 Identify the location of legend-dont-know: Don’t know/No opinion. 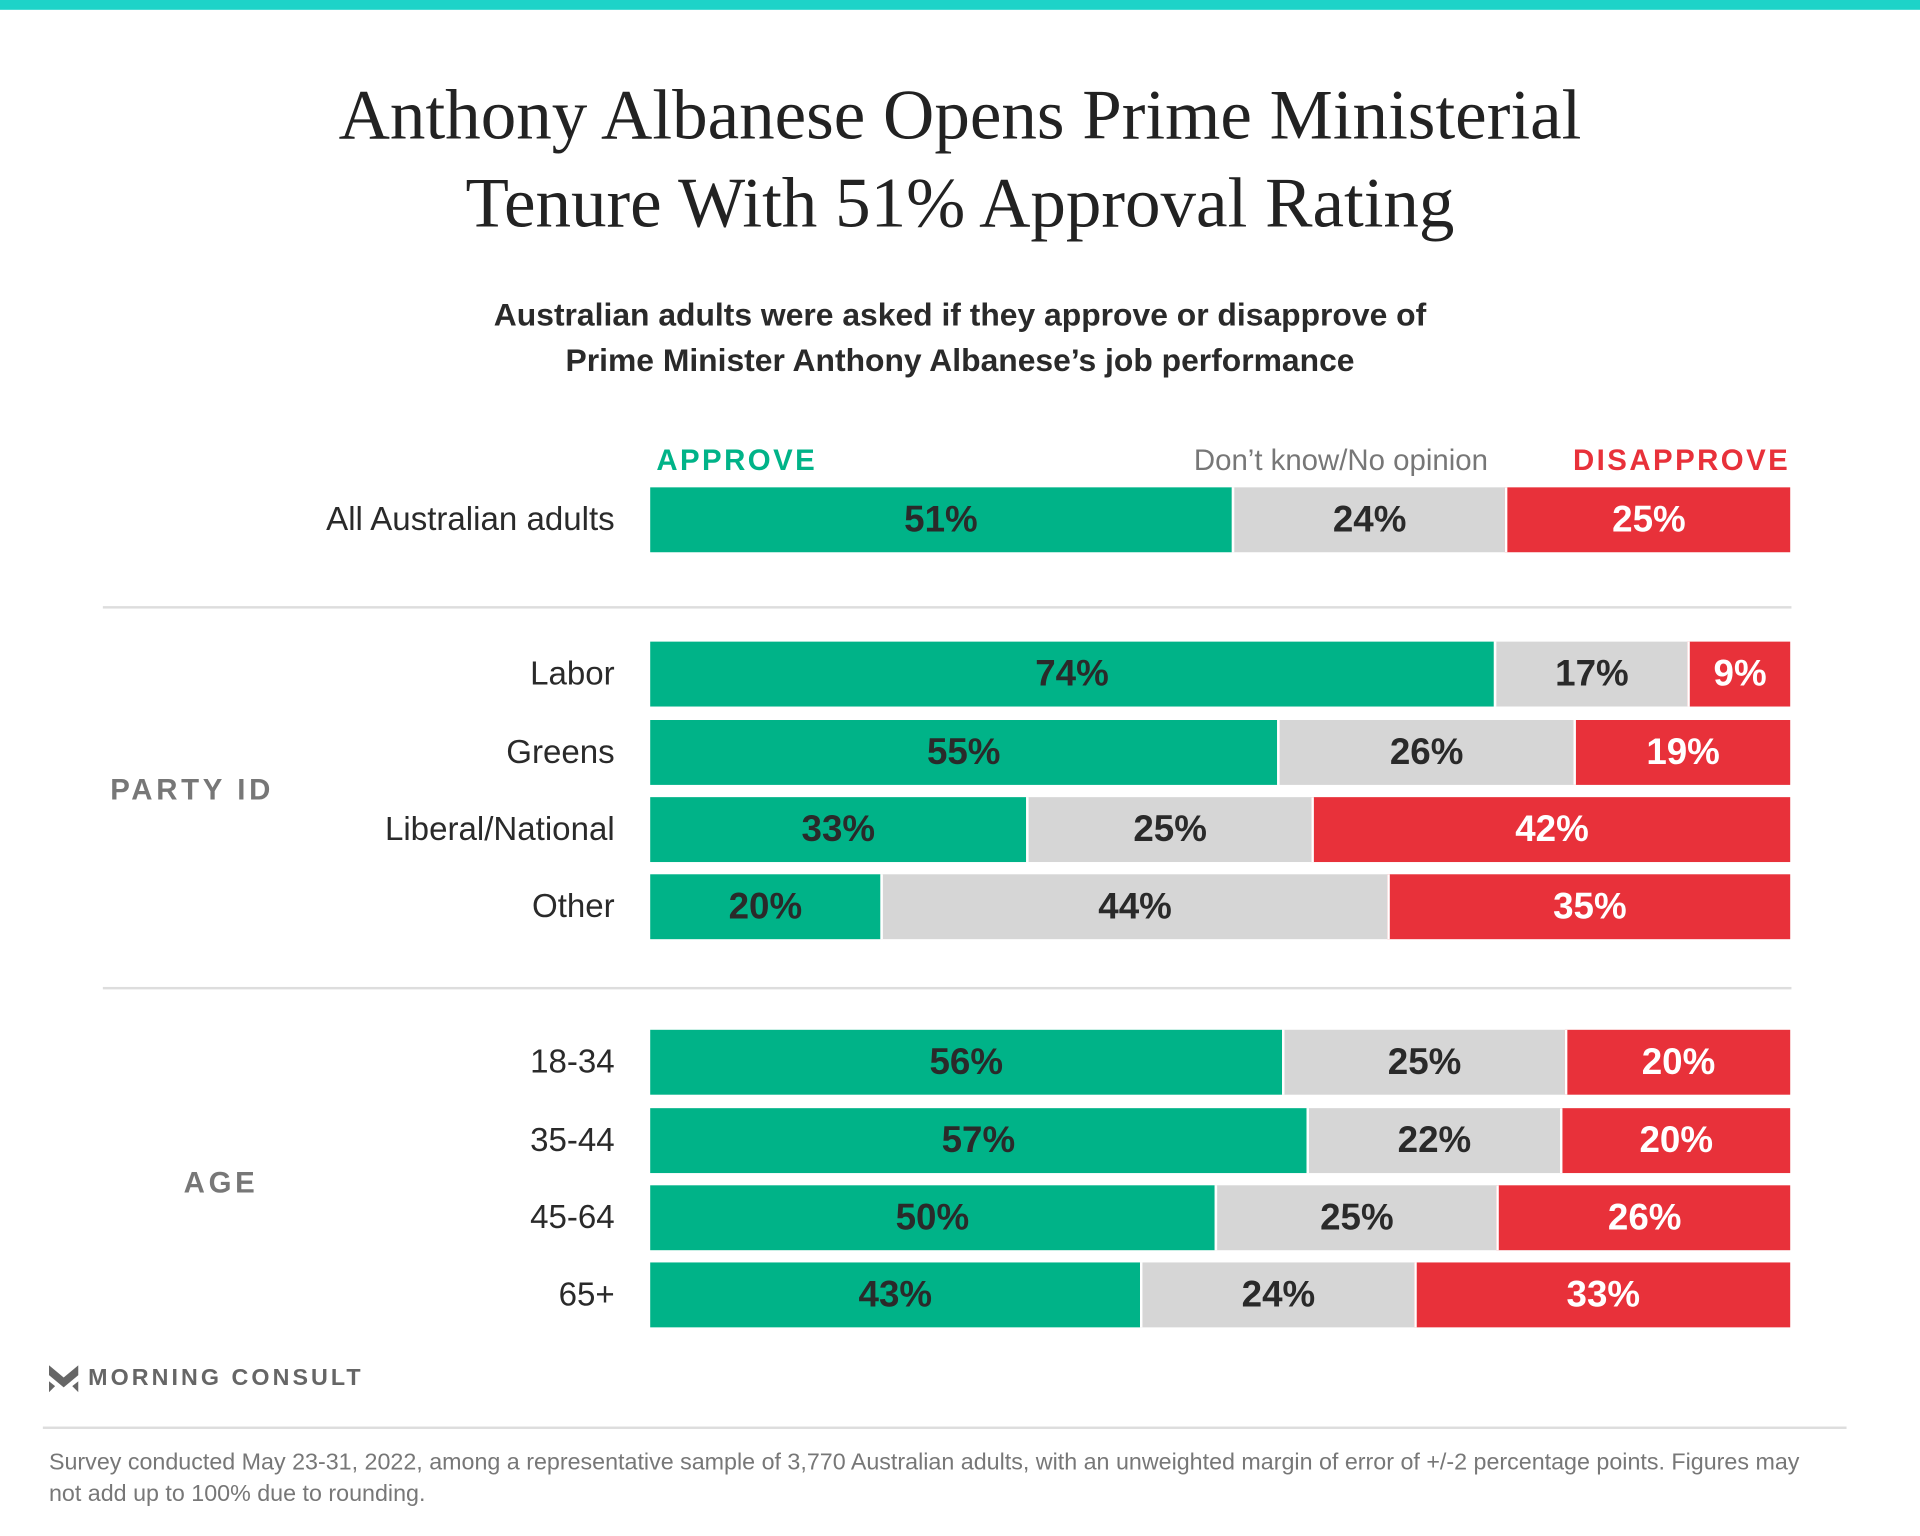
(1340, 461).